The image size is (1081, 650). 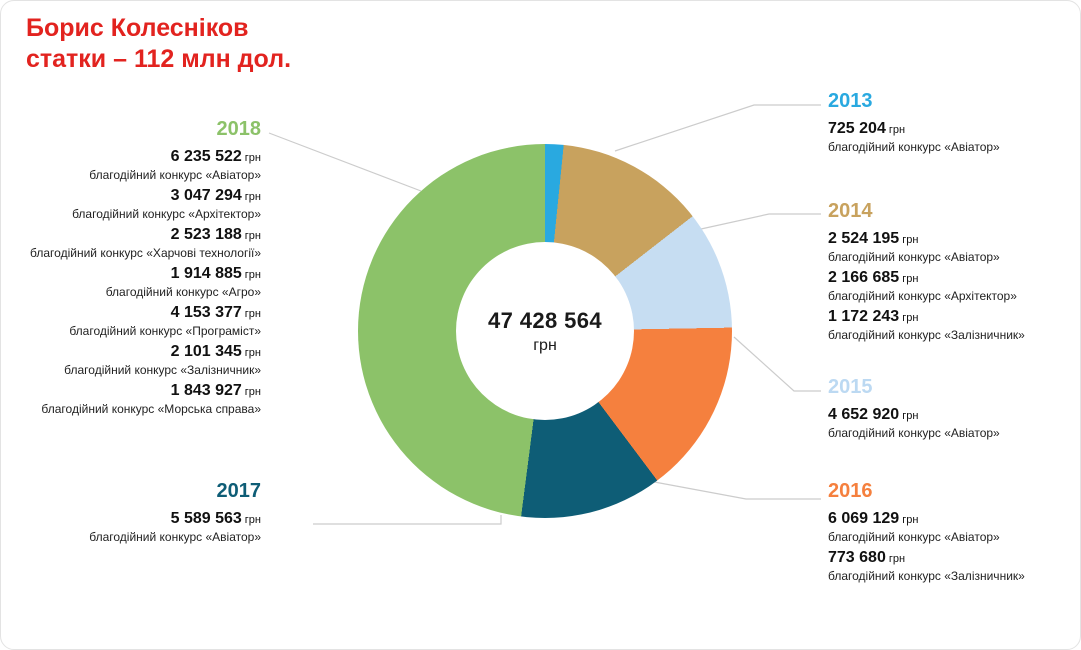 What do you see at coordinates (215, 195) in the screenshot?
I see `contest-amount: 3 047 294 грн` at bounding box center [215, 195].